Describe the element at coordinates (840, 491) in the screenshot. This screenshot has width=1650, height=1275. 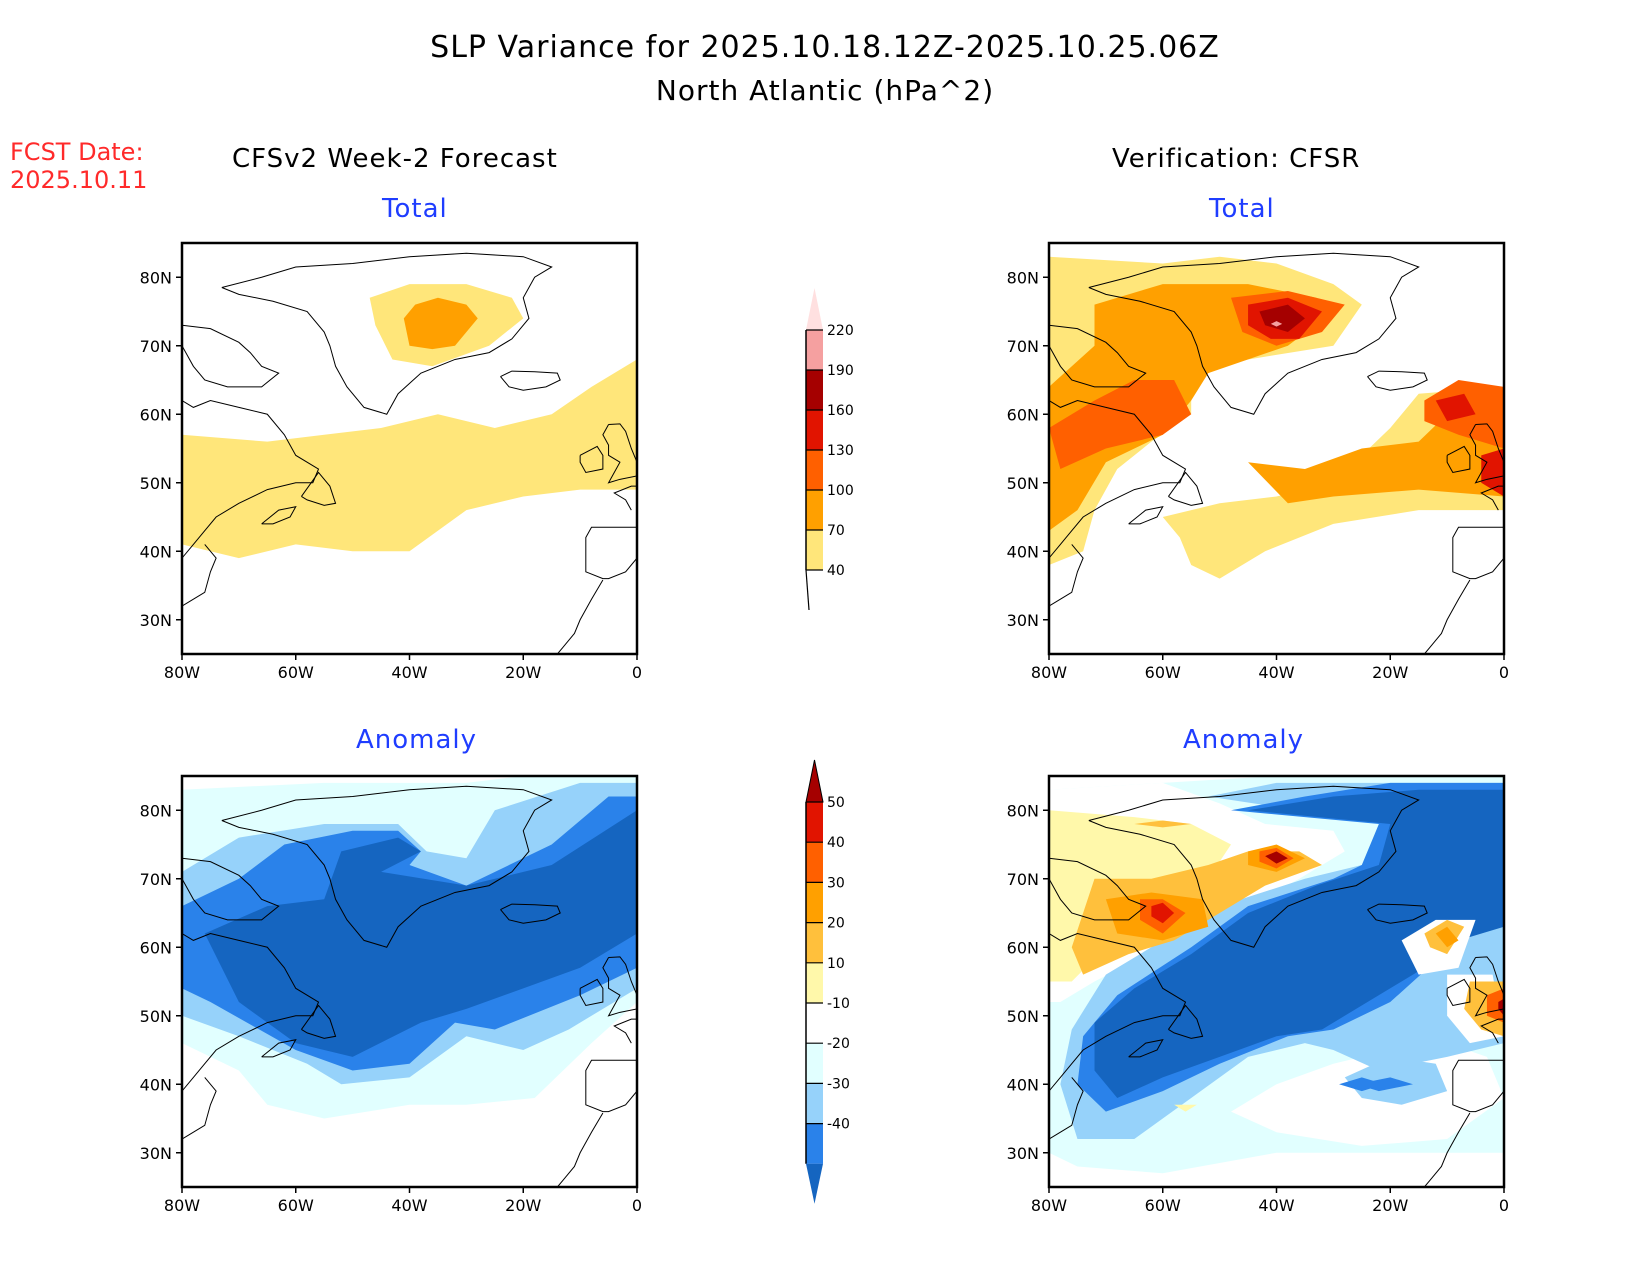
I see `colorbar-label: 100` at that location.